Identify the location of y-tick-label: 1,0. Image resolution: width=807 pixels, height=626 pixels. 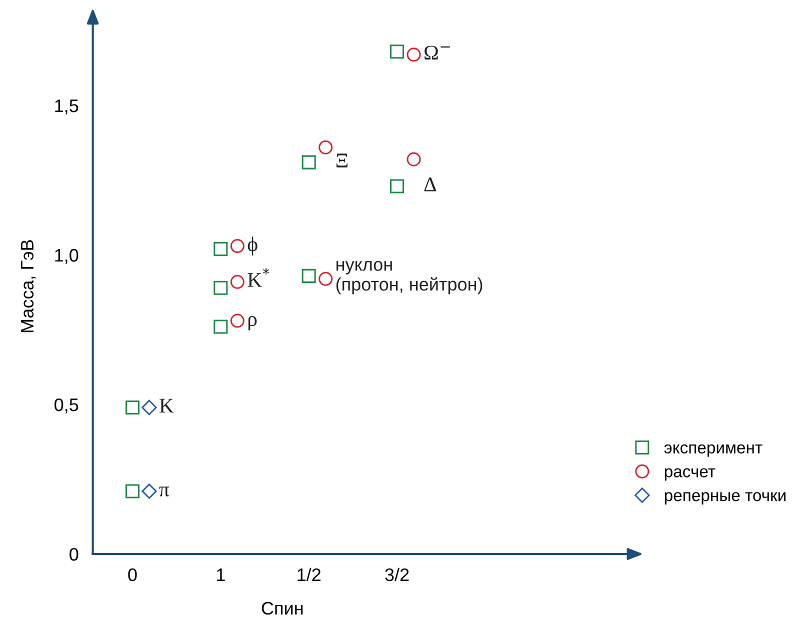
(66, 256).